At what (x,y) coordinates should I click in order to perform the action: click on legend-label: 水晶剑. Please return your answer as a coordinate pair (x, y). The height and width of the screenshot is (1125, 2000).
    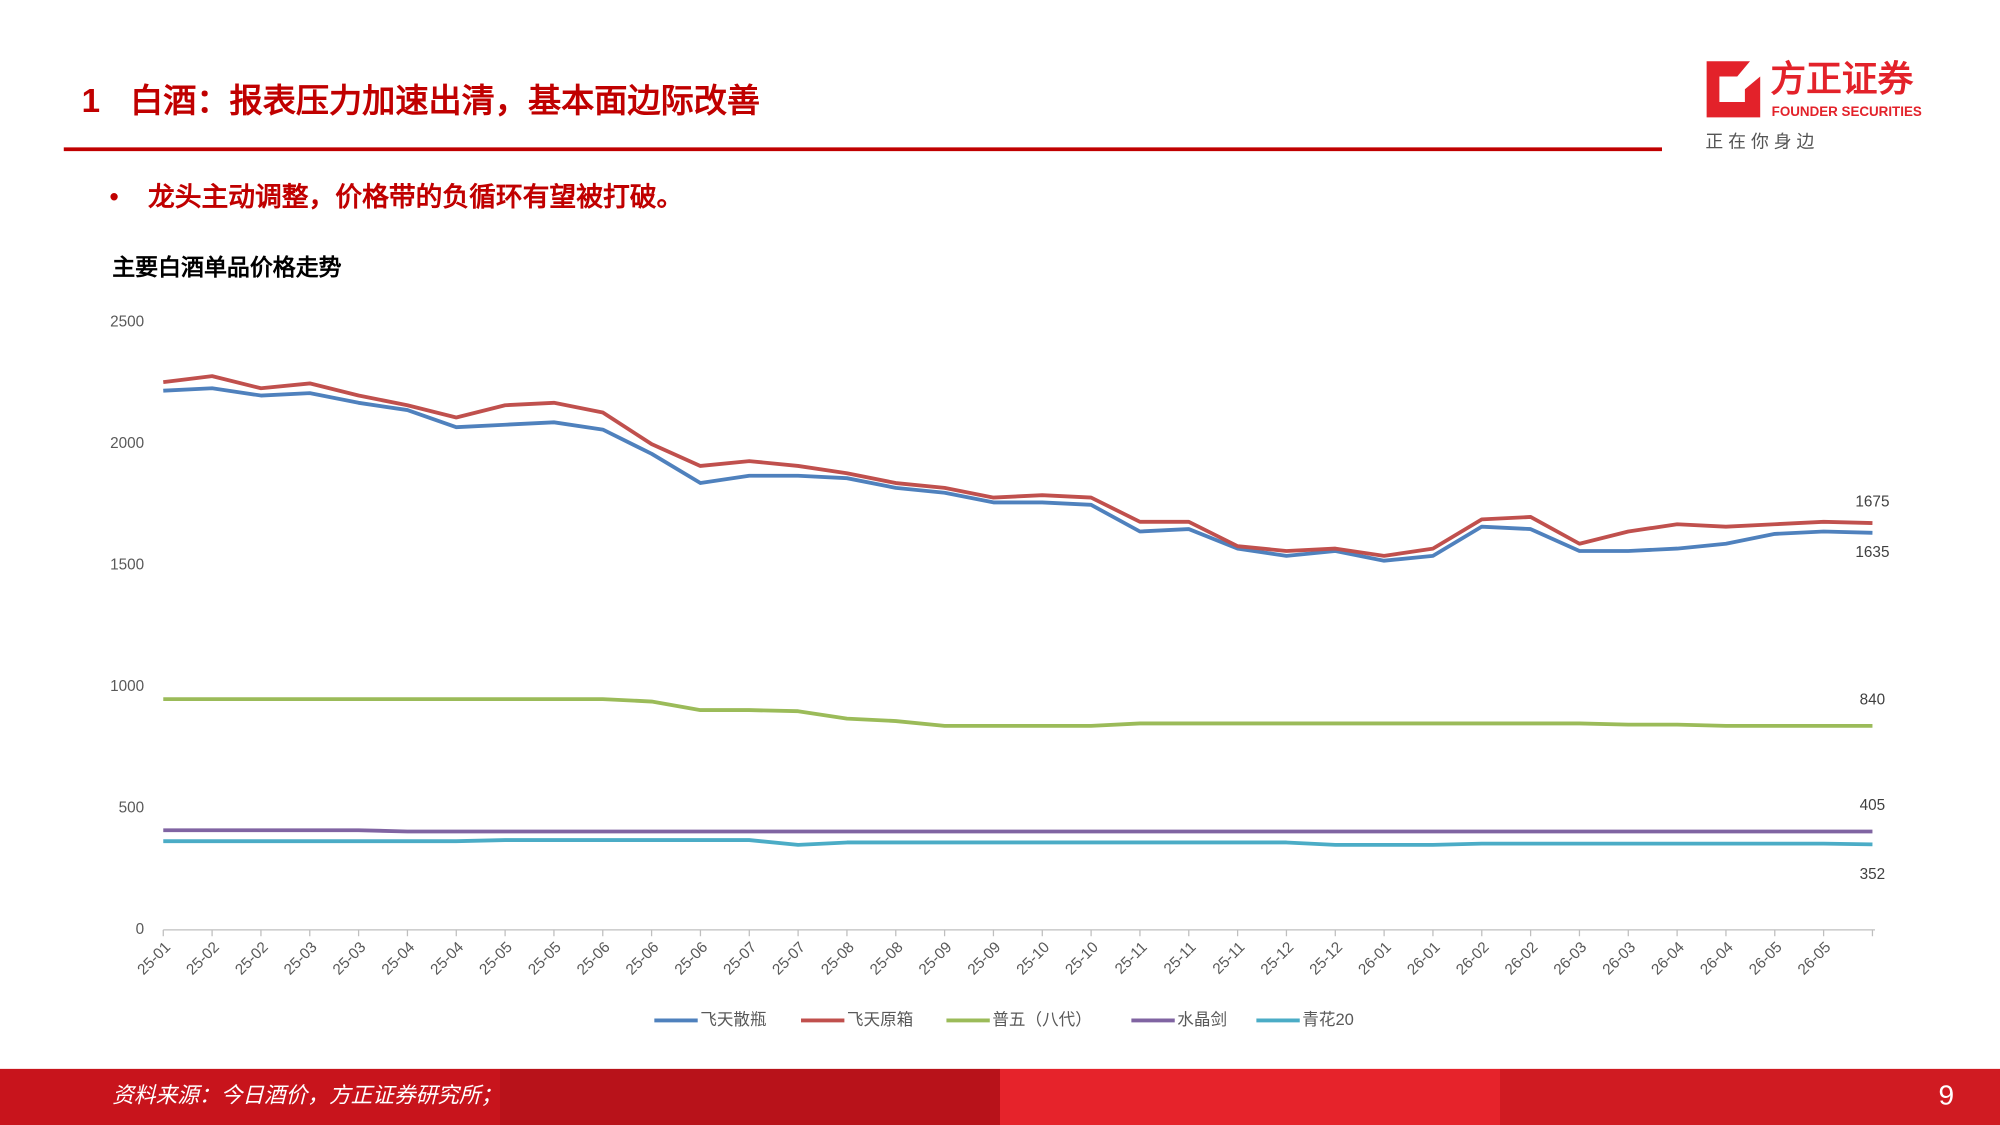
    Looking at the image, I should click on (1202, 1019).